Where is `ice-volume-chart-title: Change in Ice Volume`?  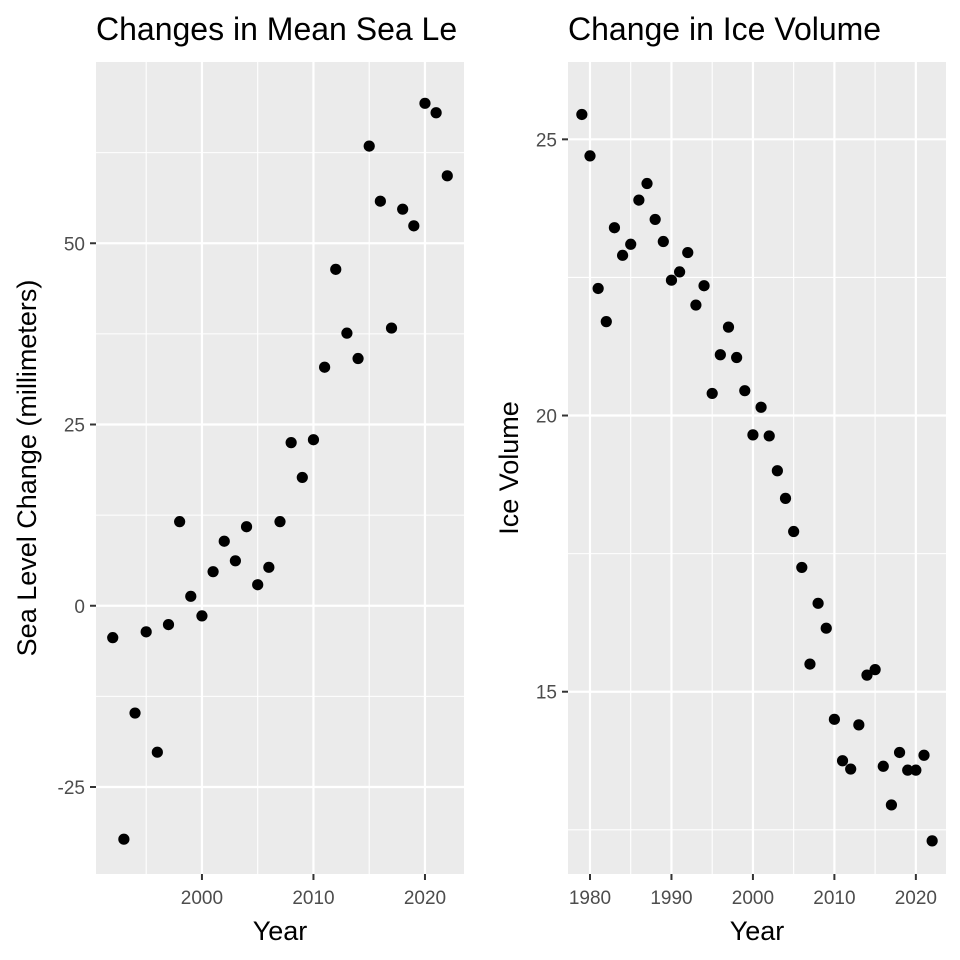
ice-volume-chart-title: Change in Ice Volume is located at coordinates (724, 29).